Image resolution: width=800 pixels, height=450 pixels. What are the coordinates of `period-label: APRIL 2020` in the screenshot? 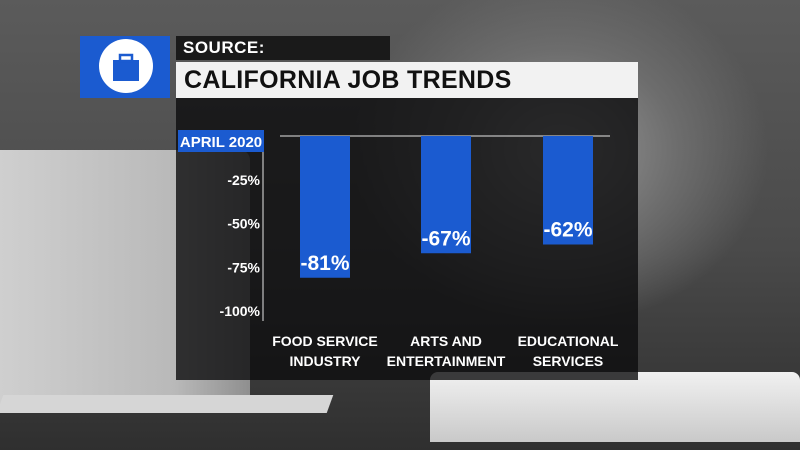 It's located at (221, 142).